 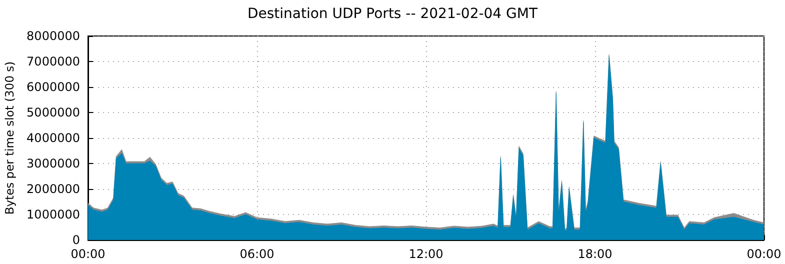 What do you see at coordinates (53, 215) in the screenshot?
I see `y-tick-label: 1000000` at bounding box center [53, 215].